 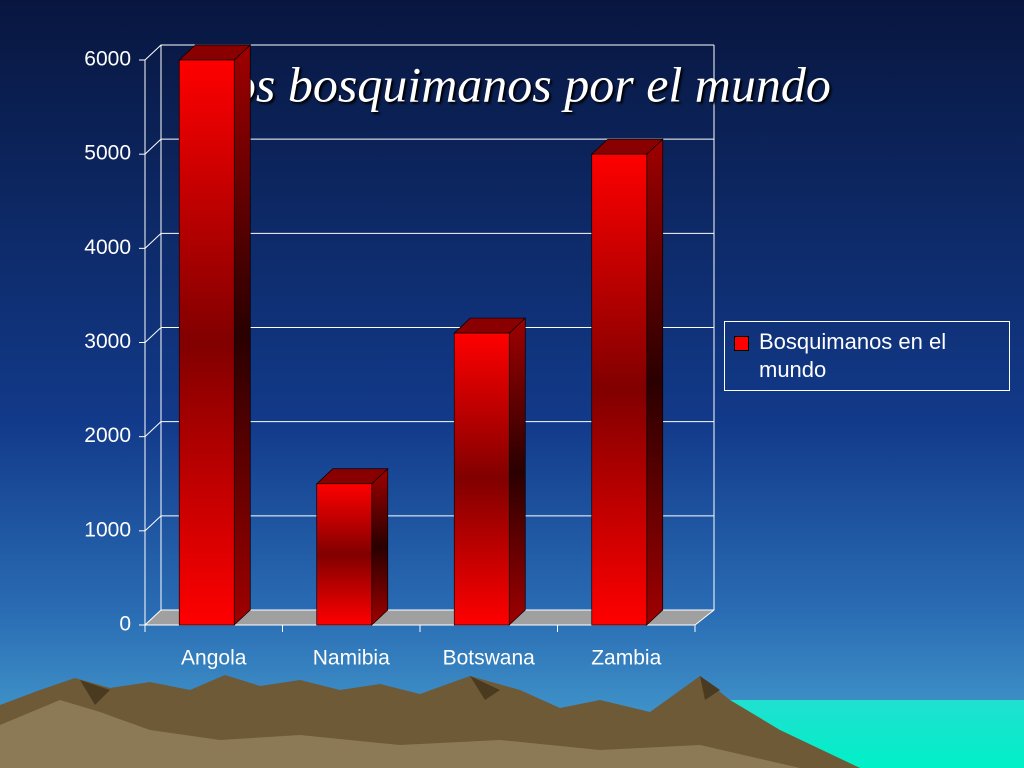 I want to click on x-tick-label: Namibia, so click(x=351, y=658).